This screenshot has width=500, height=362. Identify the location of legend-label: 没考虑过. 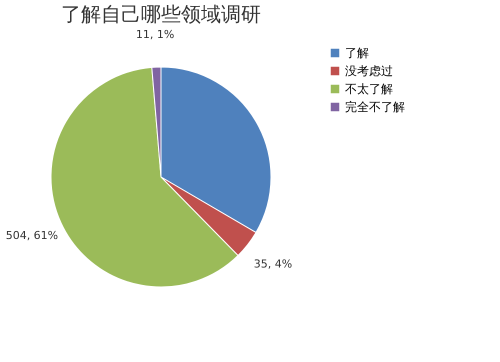
(369, 71).